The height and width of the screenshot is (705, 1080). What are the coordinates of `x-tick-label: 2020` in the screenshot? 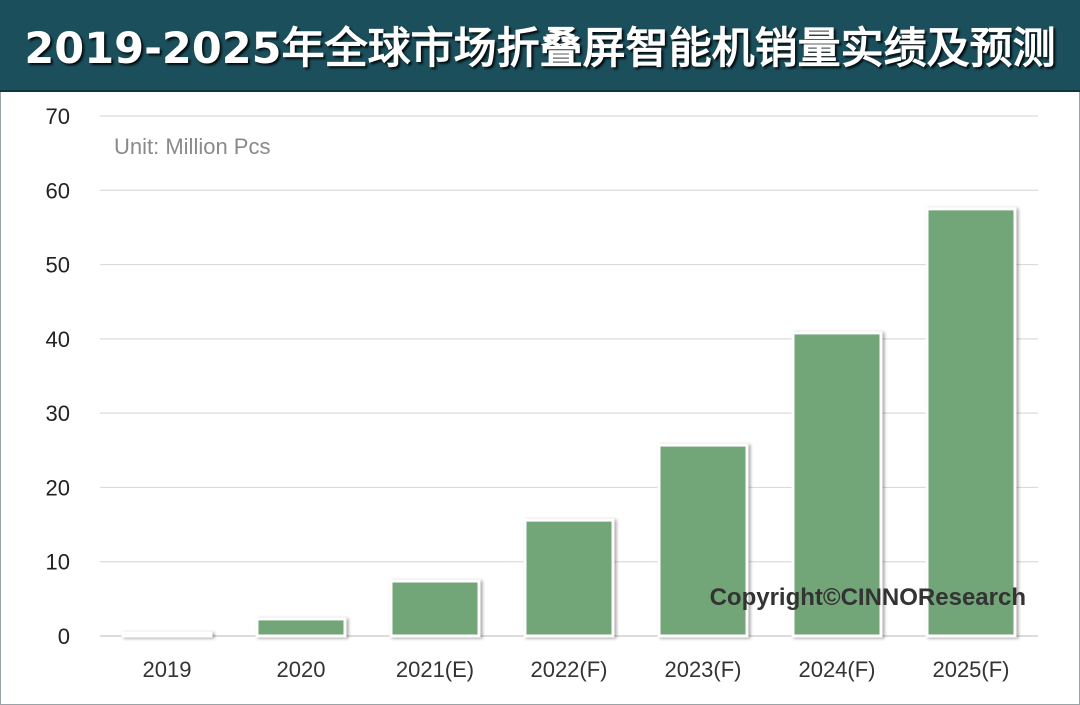 It's located at (301, 669).